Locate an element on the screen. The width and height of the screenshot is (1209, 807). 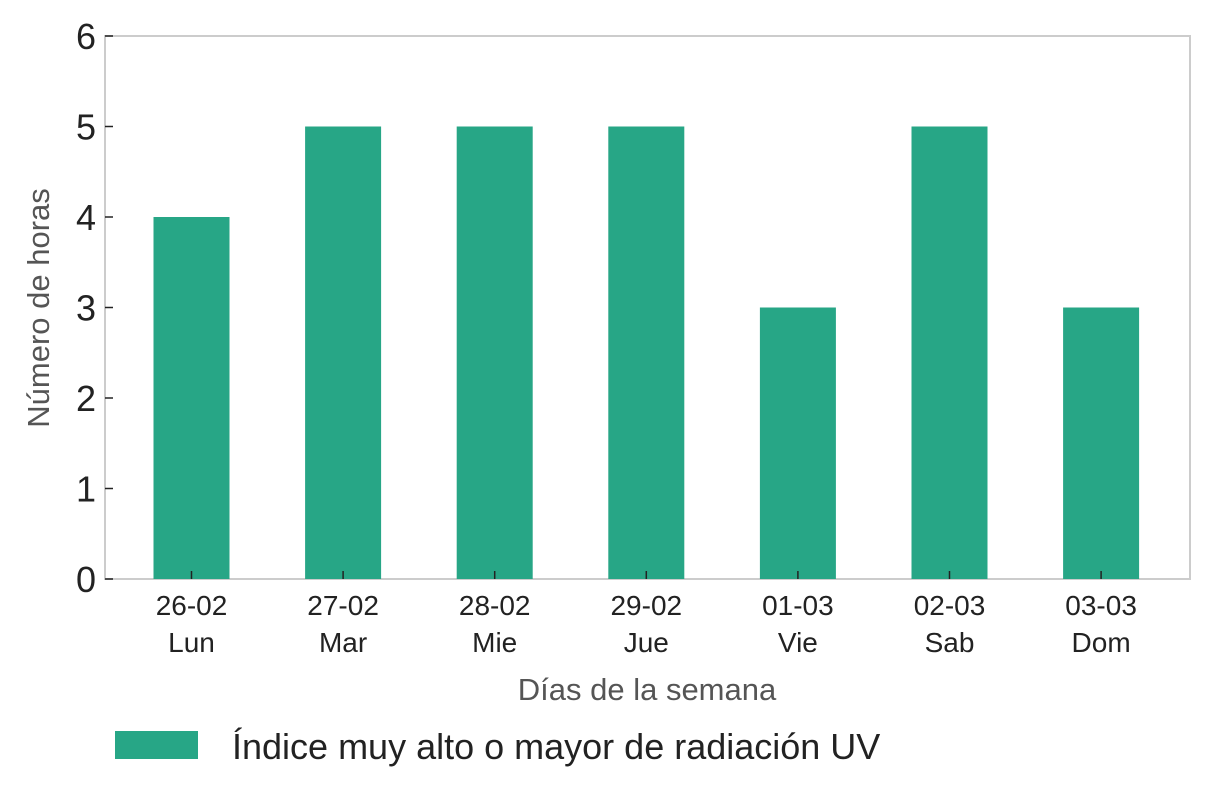
x-tick-date-label: 29-02 is located at coordinates (646, 605).